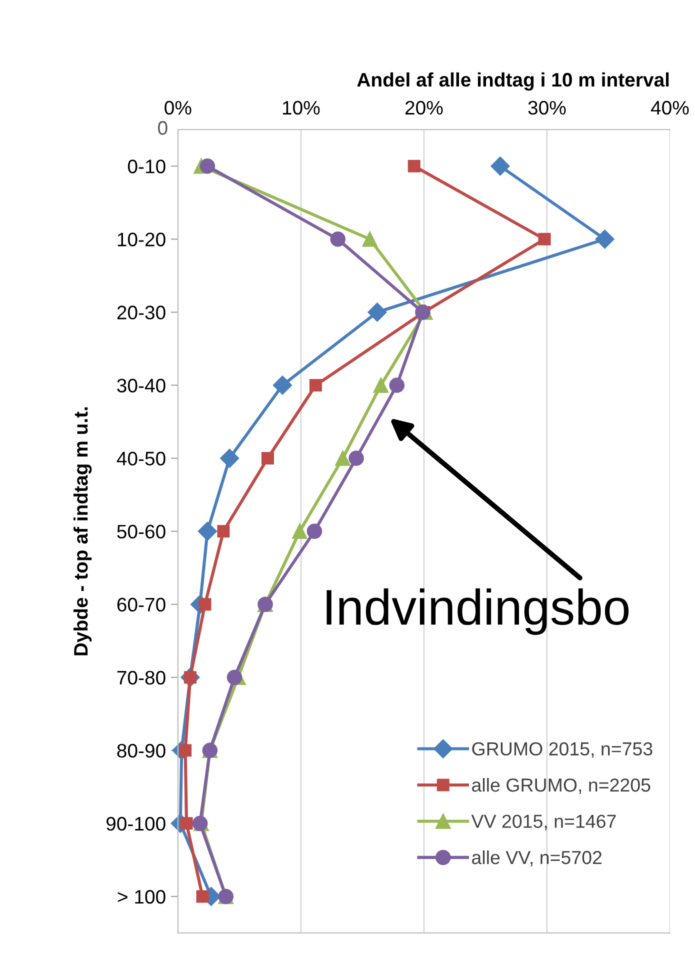 The height and width of the screenshot is (953, 695). What do you see at coordinates (562, 750) in the screenshot?
I see `legend-label: GRUMO 2015, n=753` at bounding box center [562, 750].